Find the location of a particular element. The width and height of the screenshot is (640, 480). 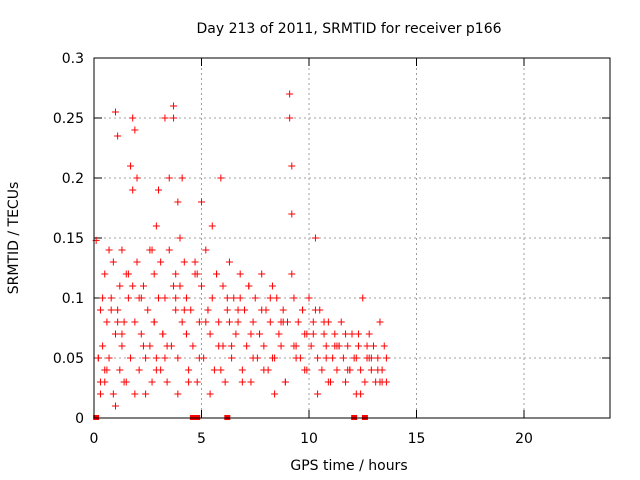

x-tick-label: 10 is located at coordinates (309, 439).